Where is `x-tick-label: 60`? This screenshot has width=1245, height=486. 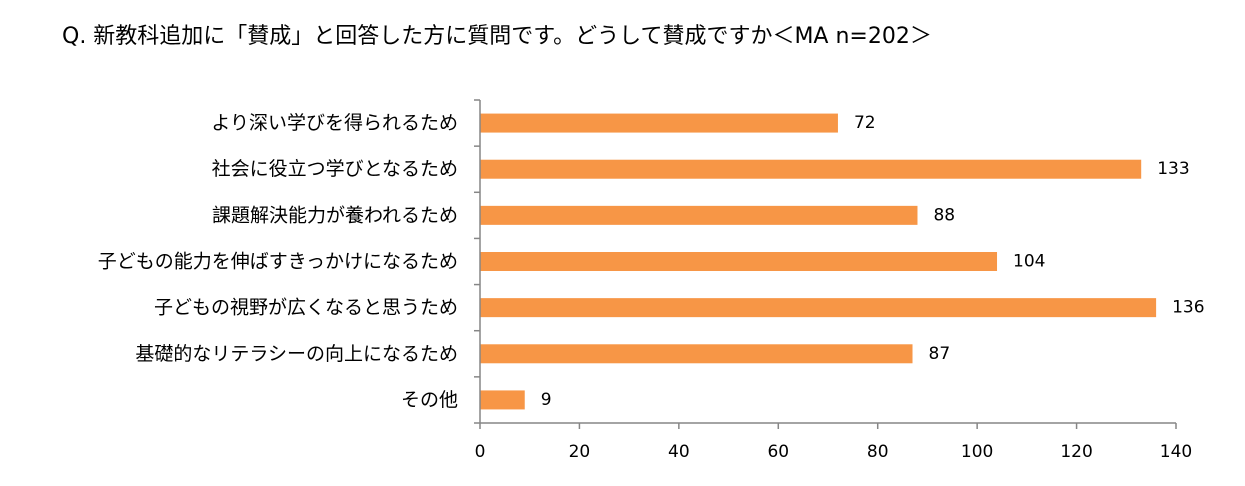 x-tick-label: 60 is located at coordinates (778, 452).